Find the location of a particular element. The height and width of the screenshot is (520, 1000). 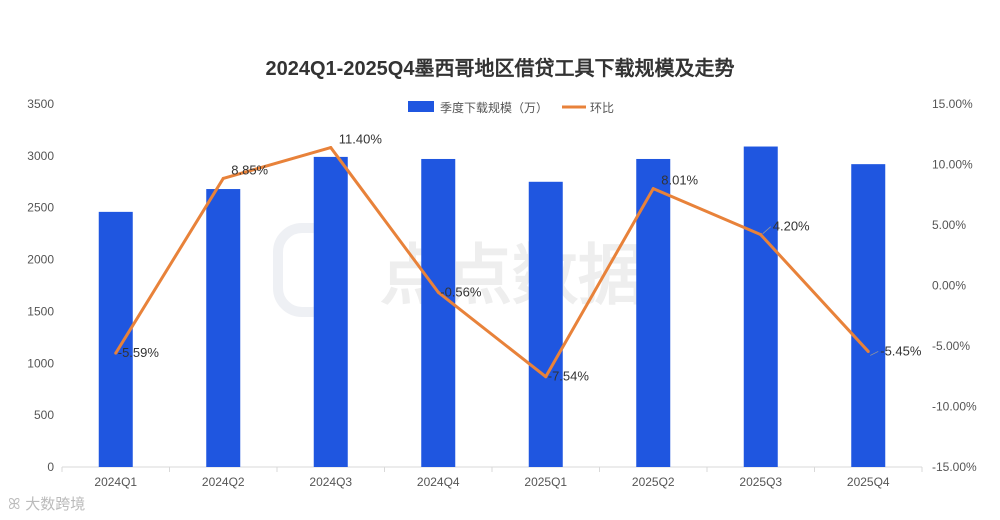

y-right-tick-label: 5.00% is located at coordinates (949, 225).